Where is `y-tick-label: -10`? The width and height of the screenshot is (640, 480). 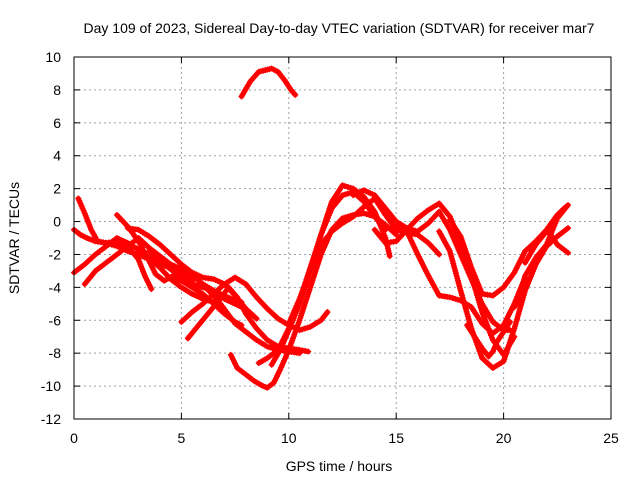 y-tick-label: -10 is located at coordinates (51, 386).